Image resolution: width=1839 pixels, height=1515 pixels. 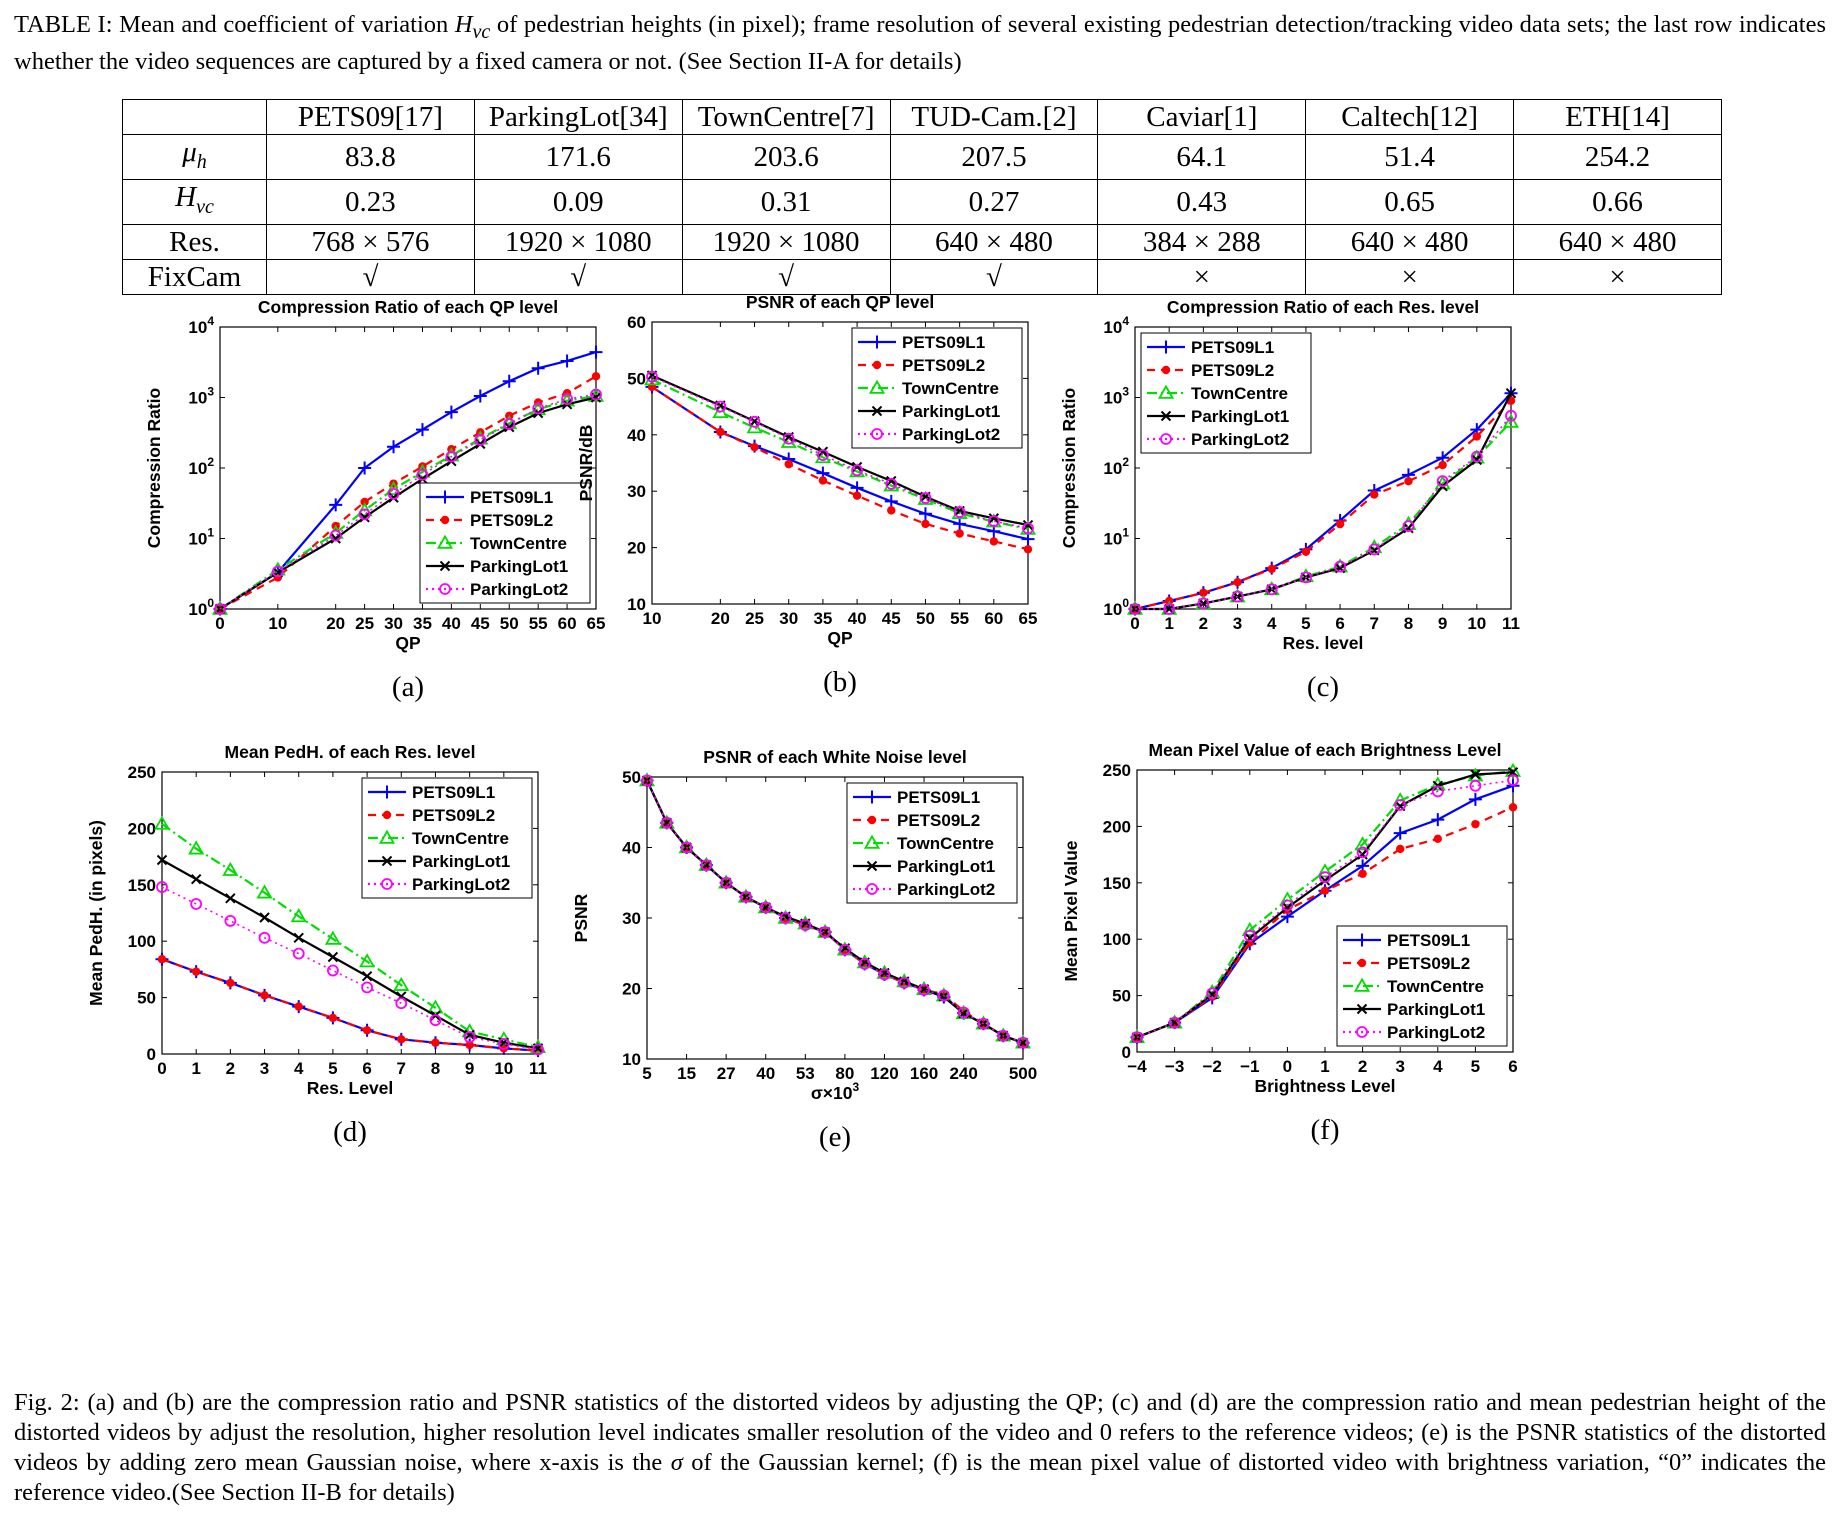 I want to click on series-parkinglot2, so click(x=1323, y=512).